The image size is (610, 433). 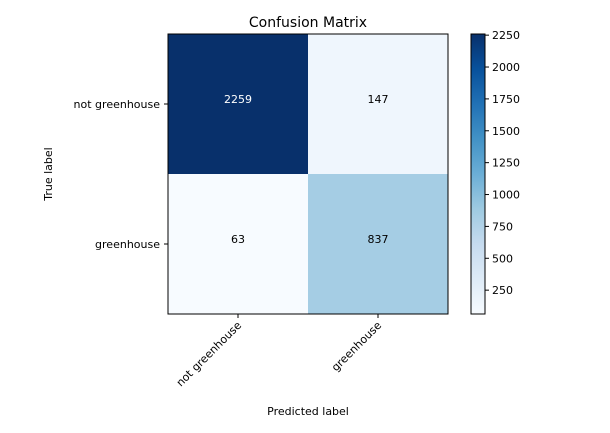 I want to click on colorbar-tick-label: 1500, so click(x=506, y=131).